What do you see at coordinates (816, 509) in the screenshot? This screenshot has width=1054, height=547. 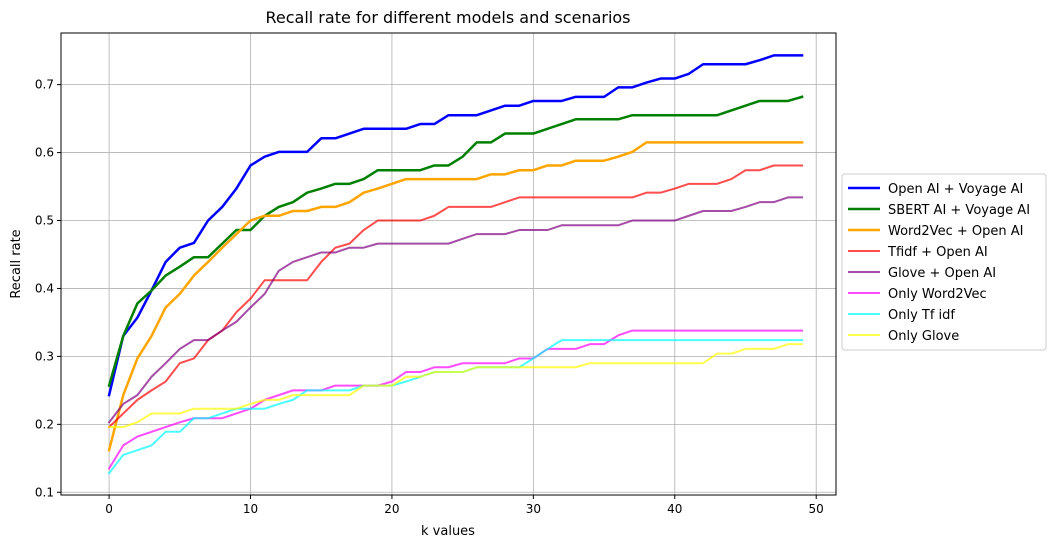 I see `x-tick-label: 50` at bounding box center [816, 509].